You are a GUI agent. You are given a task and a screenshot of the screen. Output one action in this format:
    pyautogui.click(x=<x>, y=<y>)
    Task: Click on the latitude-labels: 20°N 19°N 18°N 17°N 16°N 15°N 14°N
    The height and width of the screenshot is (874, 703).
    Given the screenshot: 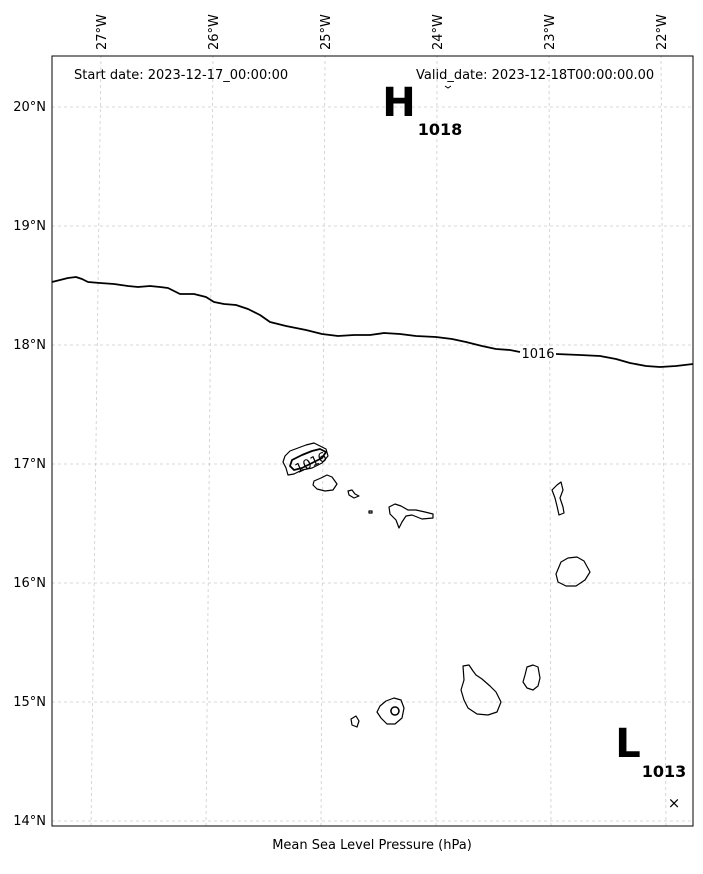 What is the action you would take?
    pyautogui.click(x=29, y=464)
    